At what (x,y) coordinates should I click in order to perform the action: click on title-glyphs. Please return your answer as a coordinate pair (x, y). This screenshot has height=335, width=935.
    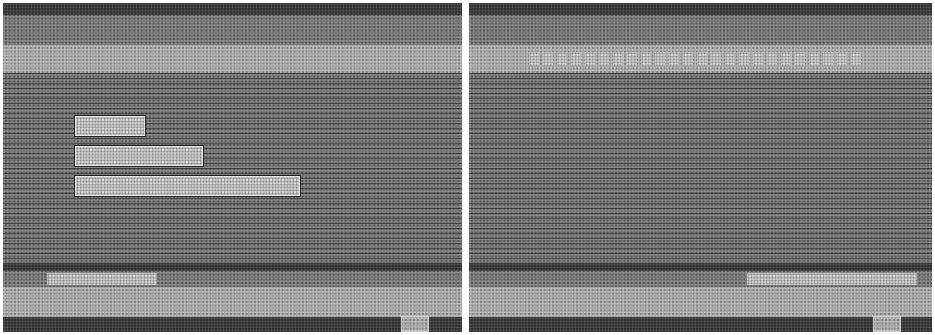
    Looking at the image, I should click on (695, 59).